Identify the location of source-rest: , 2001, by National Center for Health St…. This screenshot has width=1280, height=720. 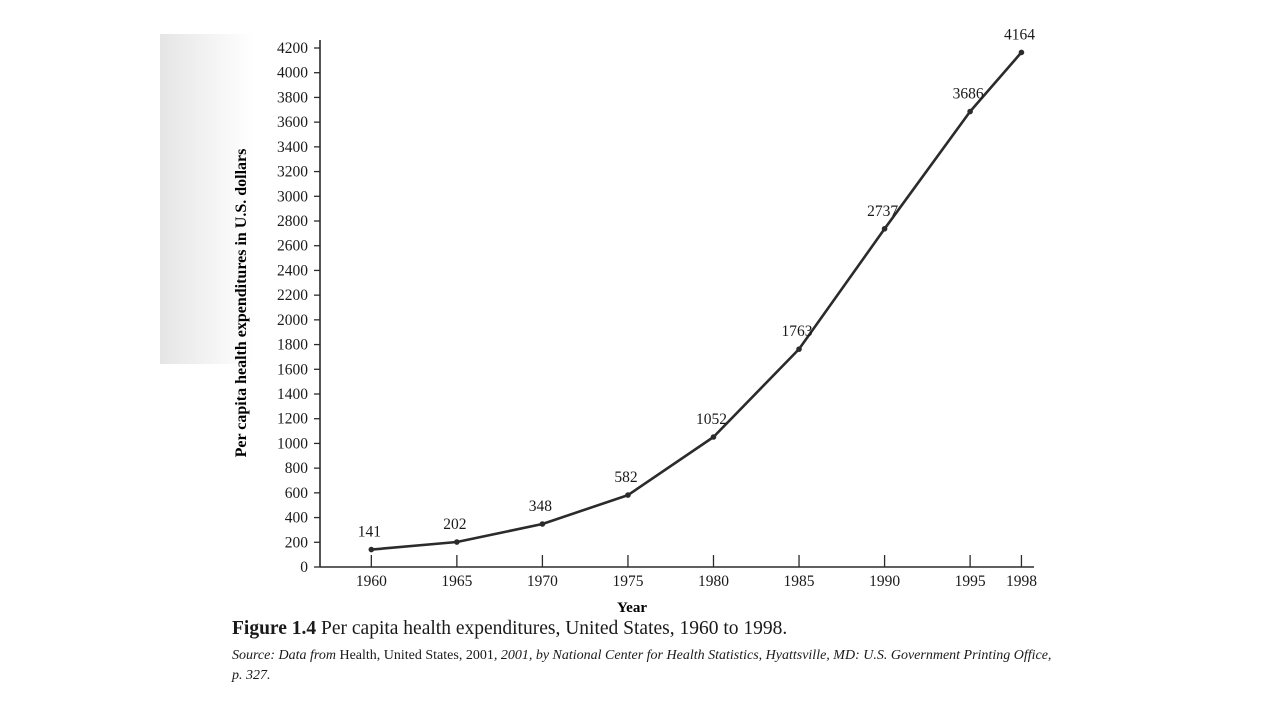
(642, 665).